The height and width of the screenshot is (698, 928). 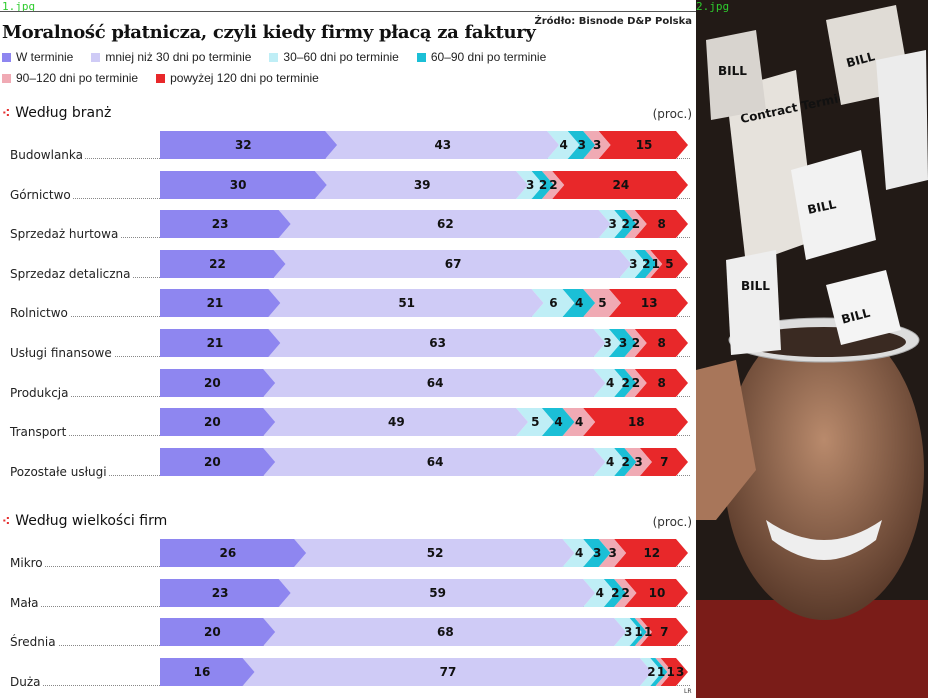 I want to click on bar-row: 20 49 5 4 4 18, so click(x=424, y=422).